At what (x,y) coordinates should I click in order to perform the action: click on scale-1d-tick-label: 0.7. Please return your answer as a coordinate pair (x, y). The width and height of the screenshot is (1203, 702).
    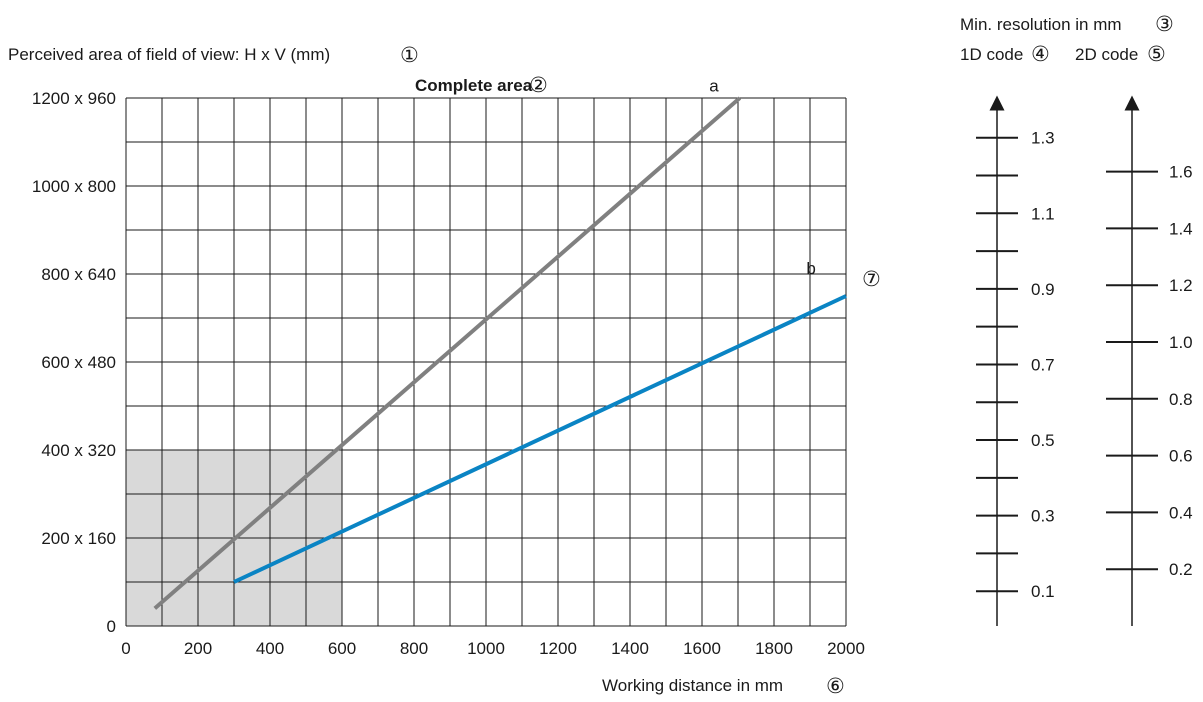
    Looking at the image, I should click on (1043, 364).